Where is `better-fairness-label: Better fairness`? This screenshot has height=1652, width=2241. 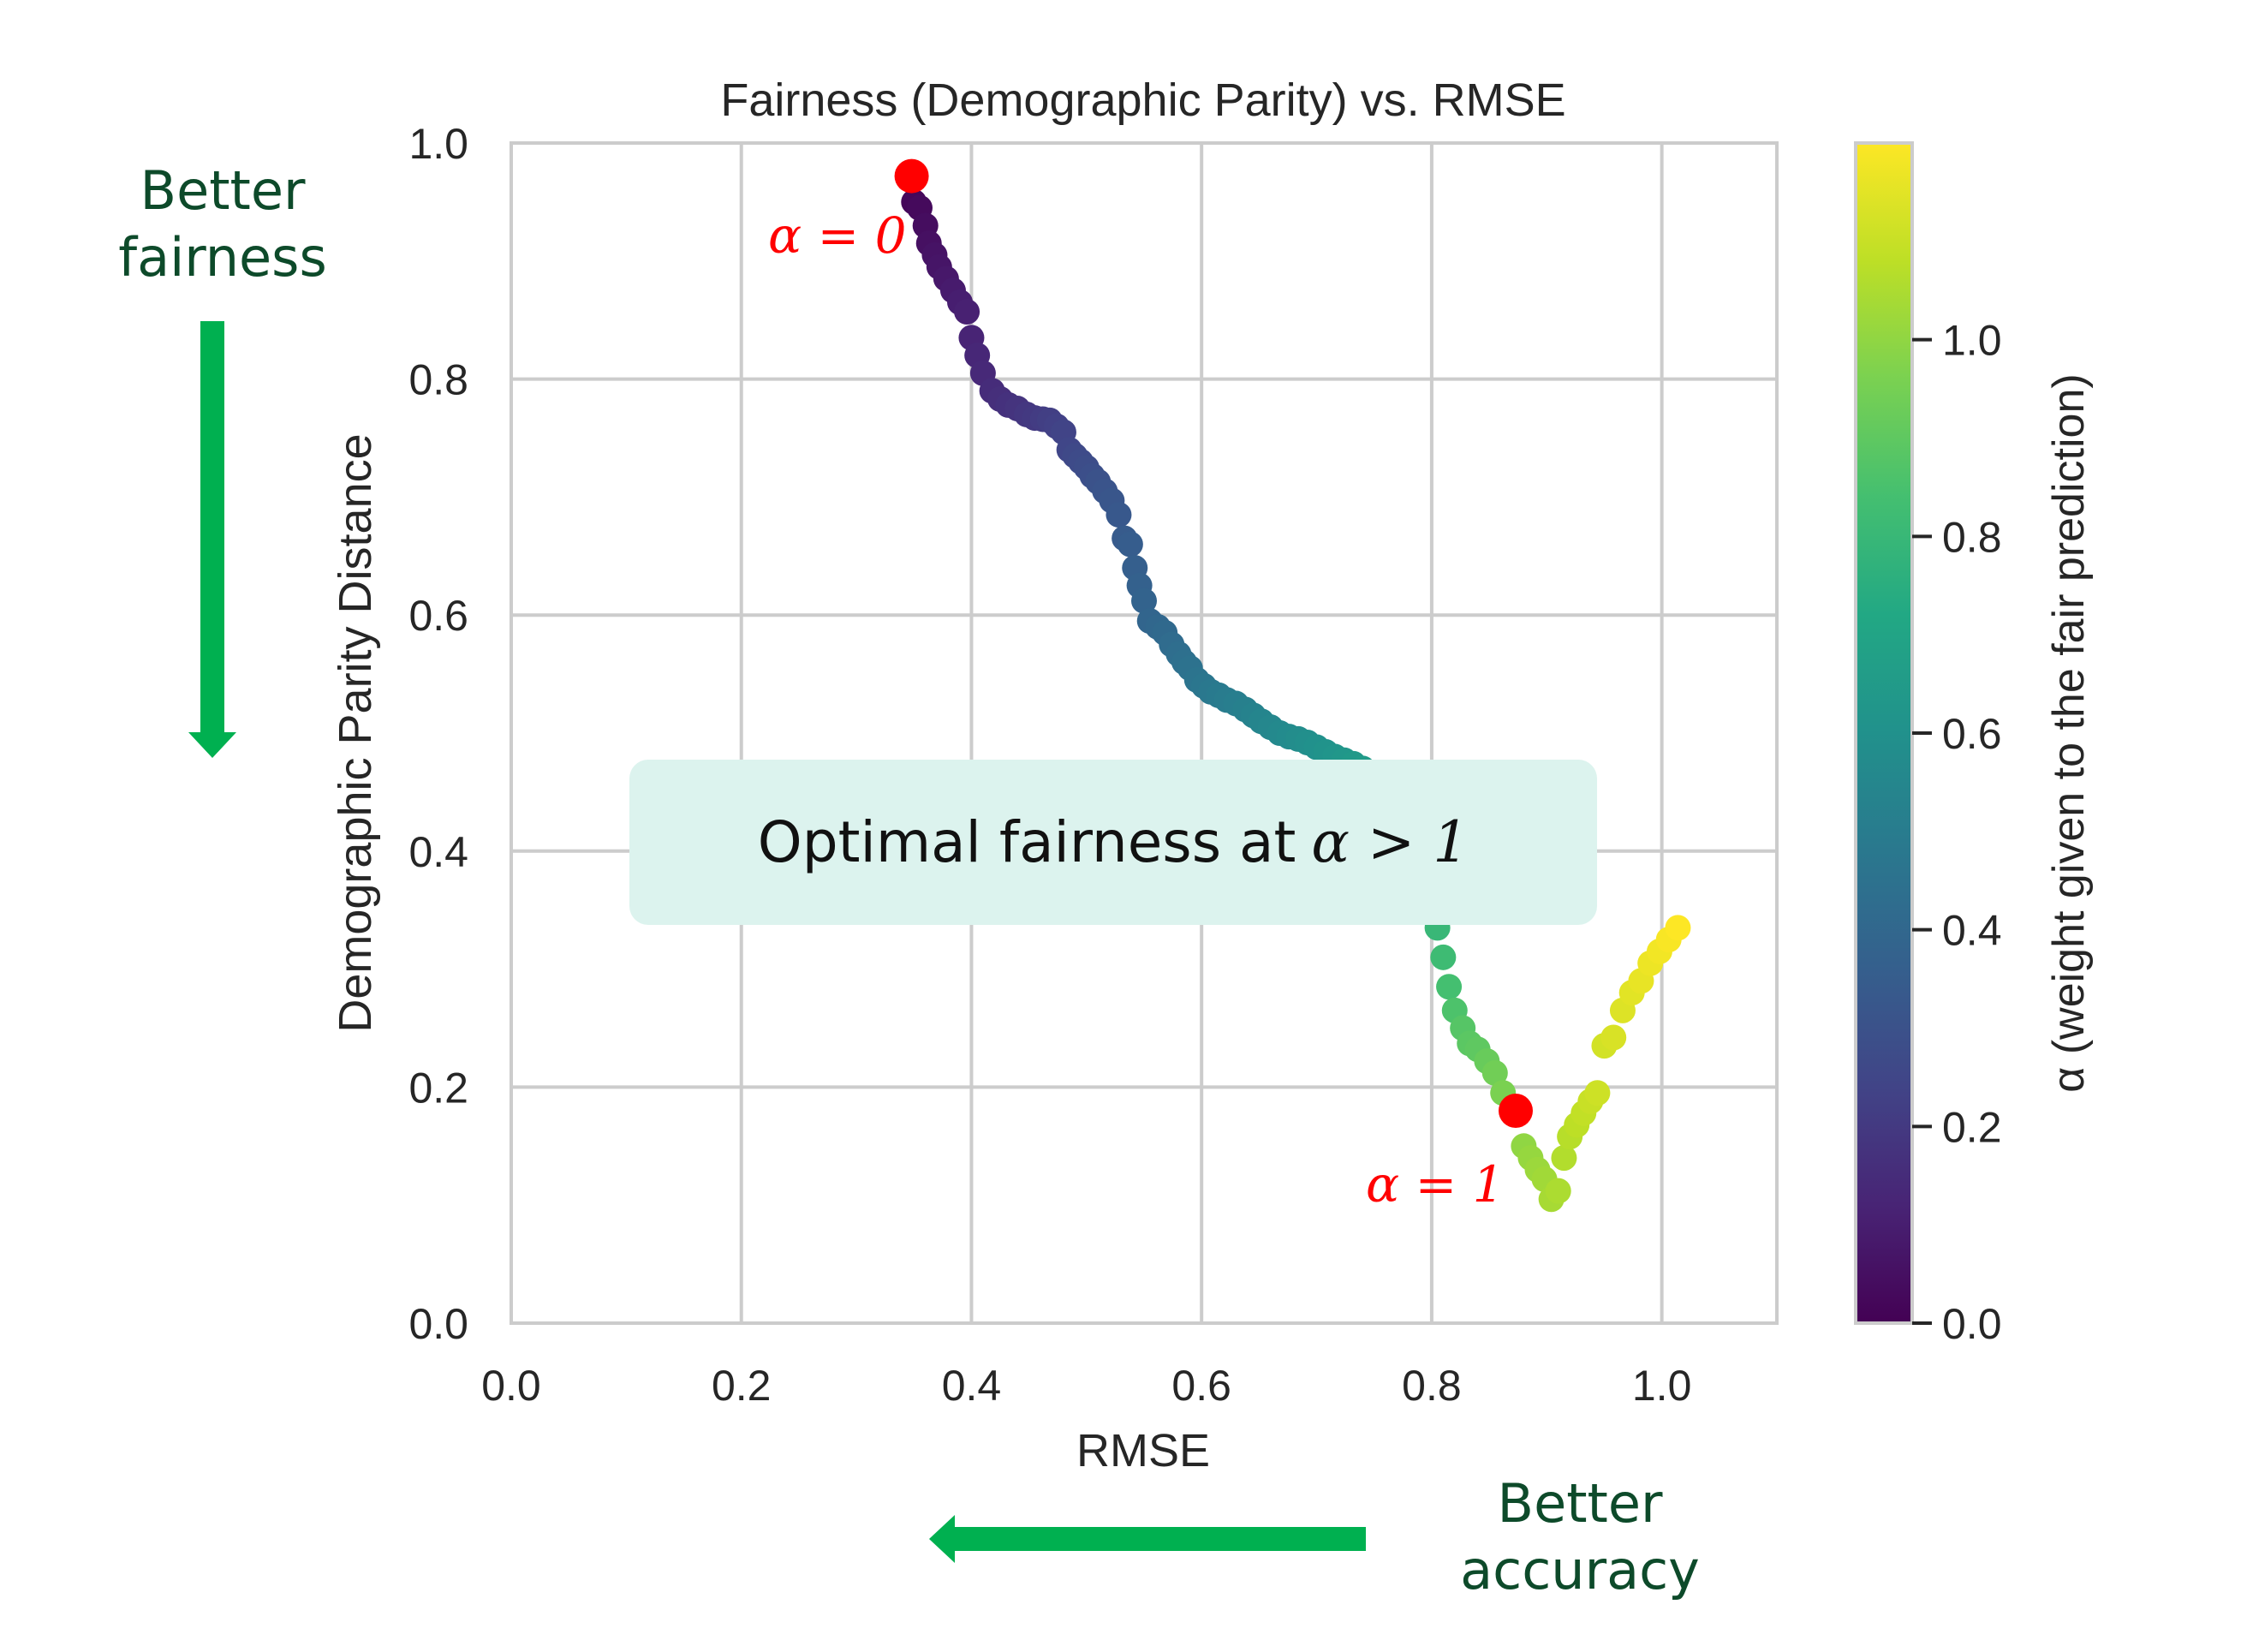
better-fairness-label: Better fairness is located at coordinates (222, 224).